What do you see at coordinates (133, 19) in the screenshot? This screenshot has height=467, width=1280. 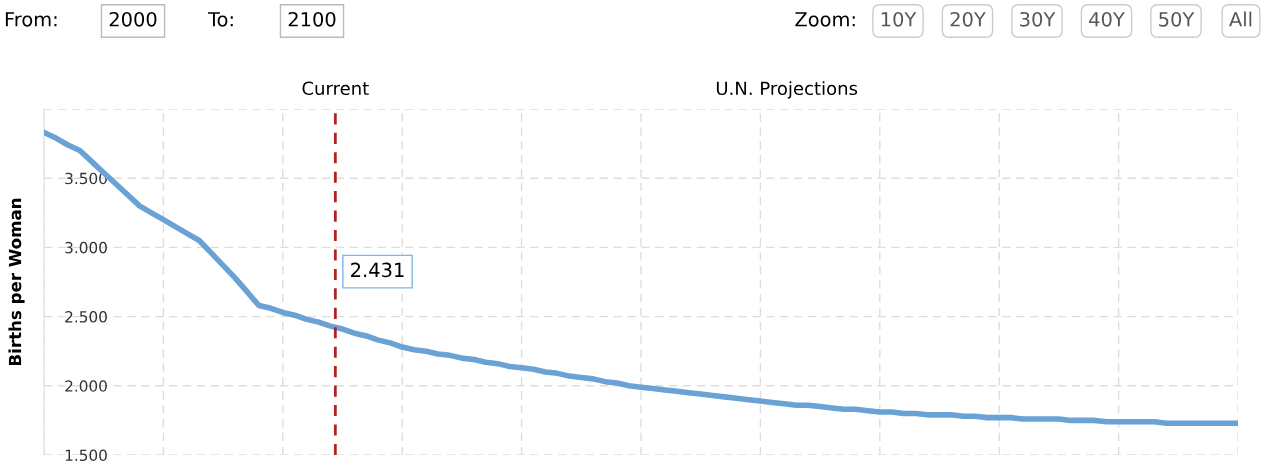 I see `text: 2000` at bounding box center [133, 19].